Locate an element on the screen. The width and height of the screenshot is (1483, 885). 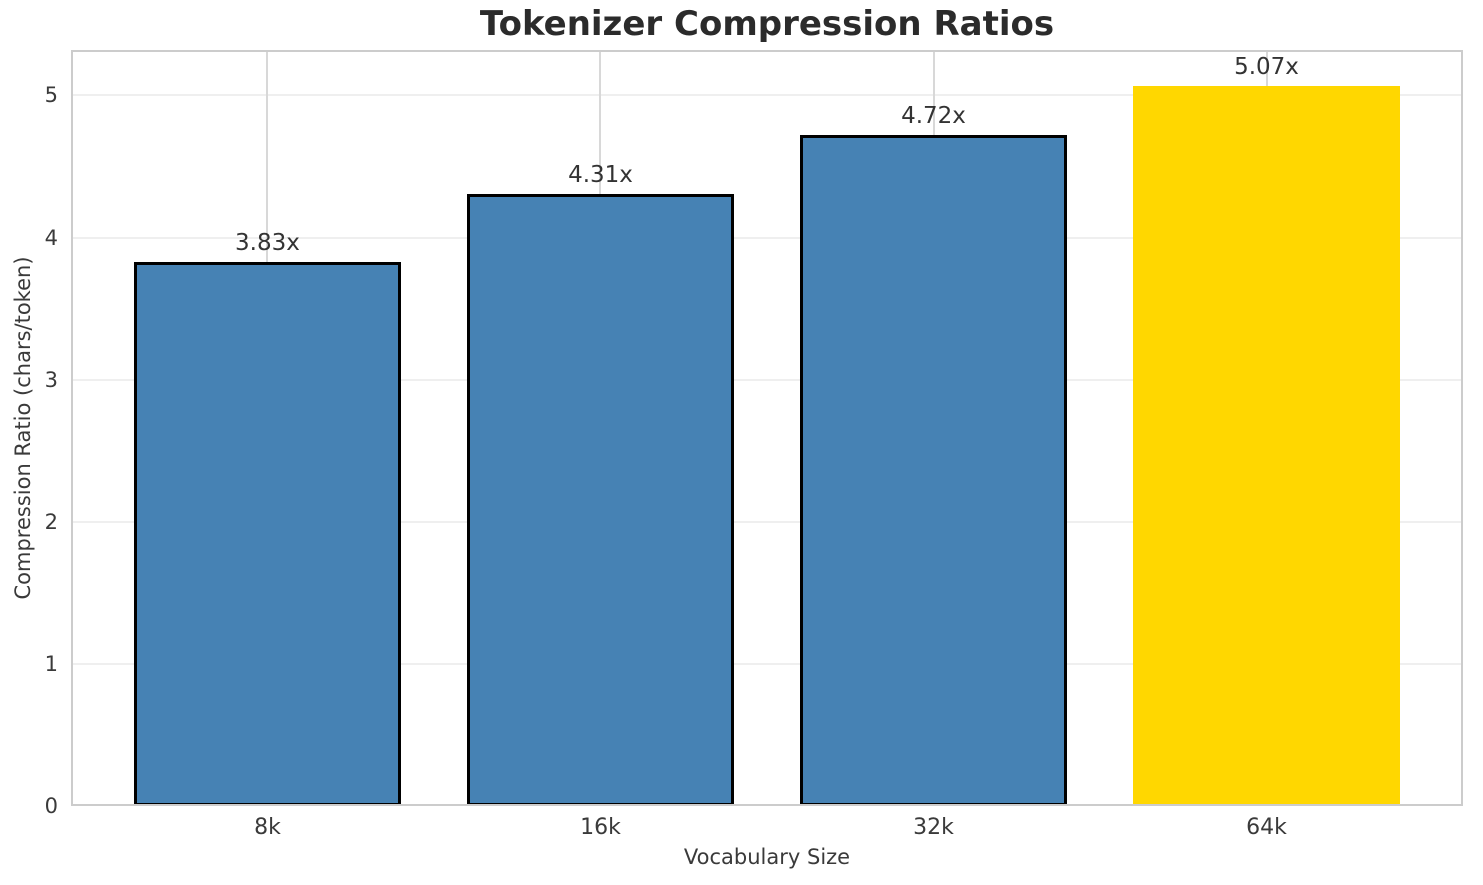
bar-value-label: 3.83x is located at coordinates (267, 242).